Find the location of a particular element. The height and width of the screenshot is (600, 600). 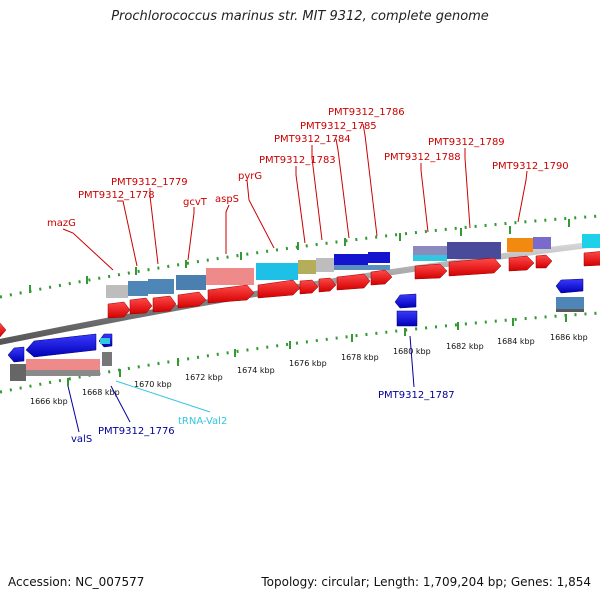

trna-block is located at coordinates (105, 341).